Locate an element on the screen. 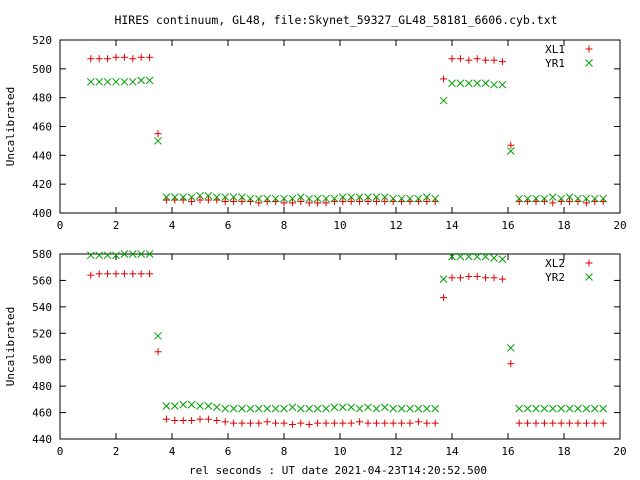  y-tick-label: 500 is located at coordinates (42, 69).